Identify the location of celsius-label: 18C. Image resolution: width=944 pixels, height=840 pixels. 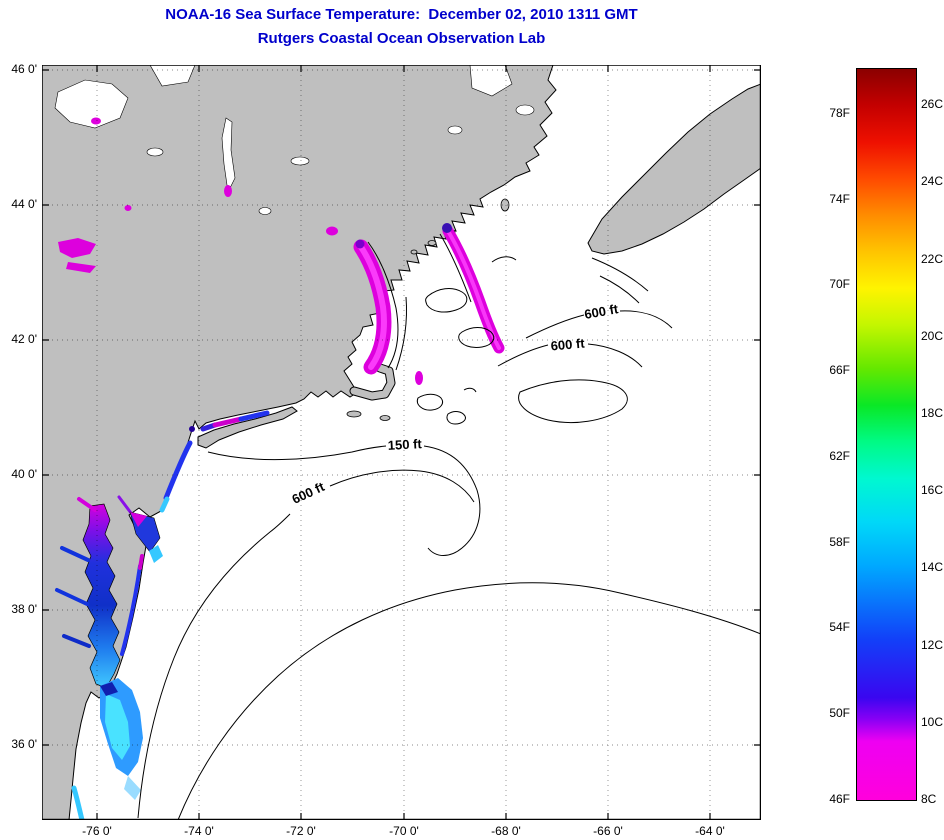
(932, 413).